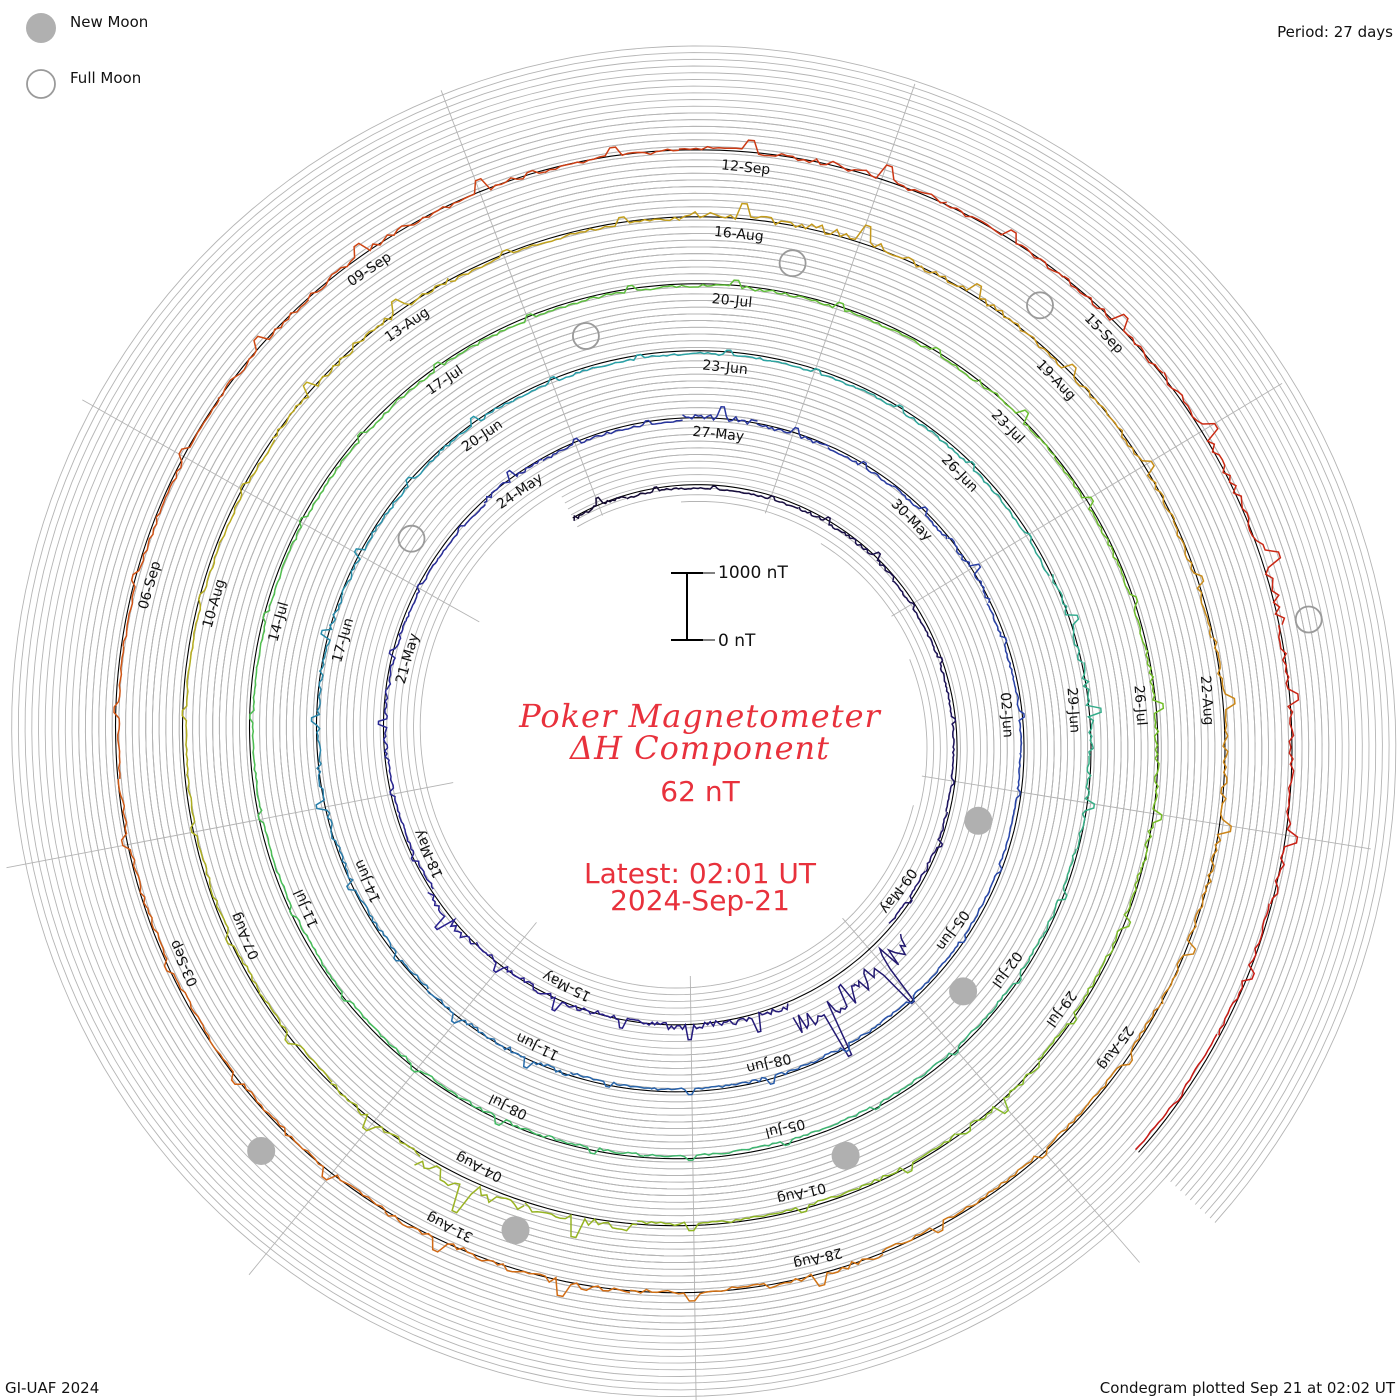 This screenshot has width=1400, height=1400. I want to click on date-label: 17-Jun, so click(343, 640).